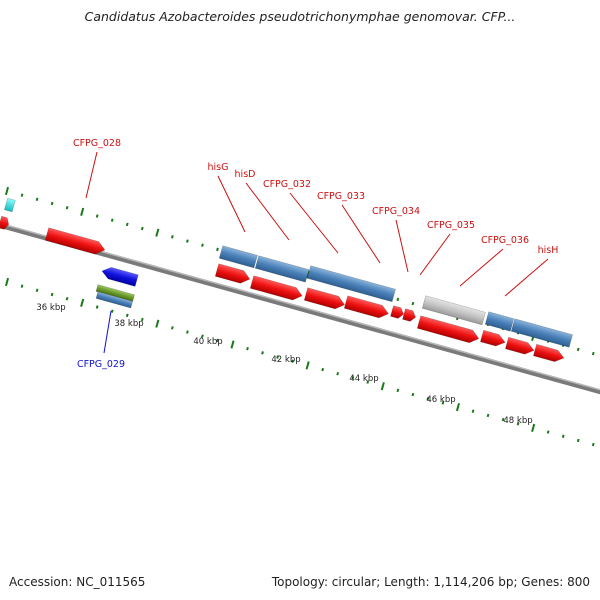 The image size is (600, 600). Describe the element at coordinates (505, 240) in the screenshot. I see `gene-label: CFPG_036` at that location.